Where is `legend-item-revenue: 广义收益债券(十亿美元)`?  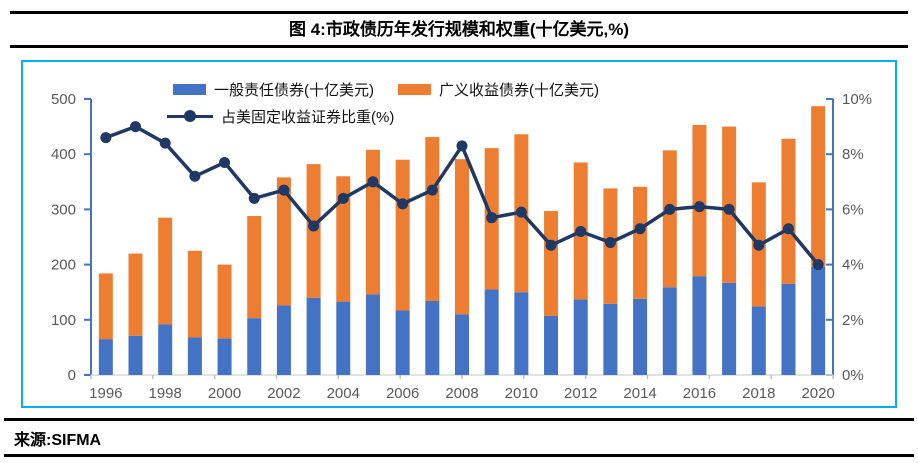 legend-item-revenue: 广义收益债券(十亿美元) is located at coordinates (498, 89).